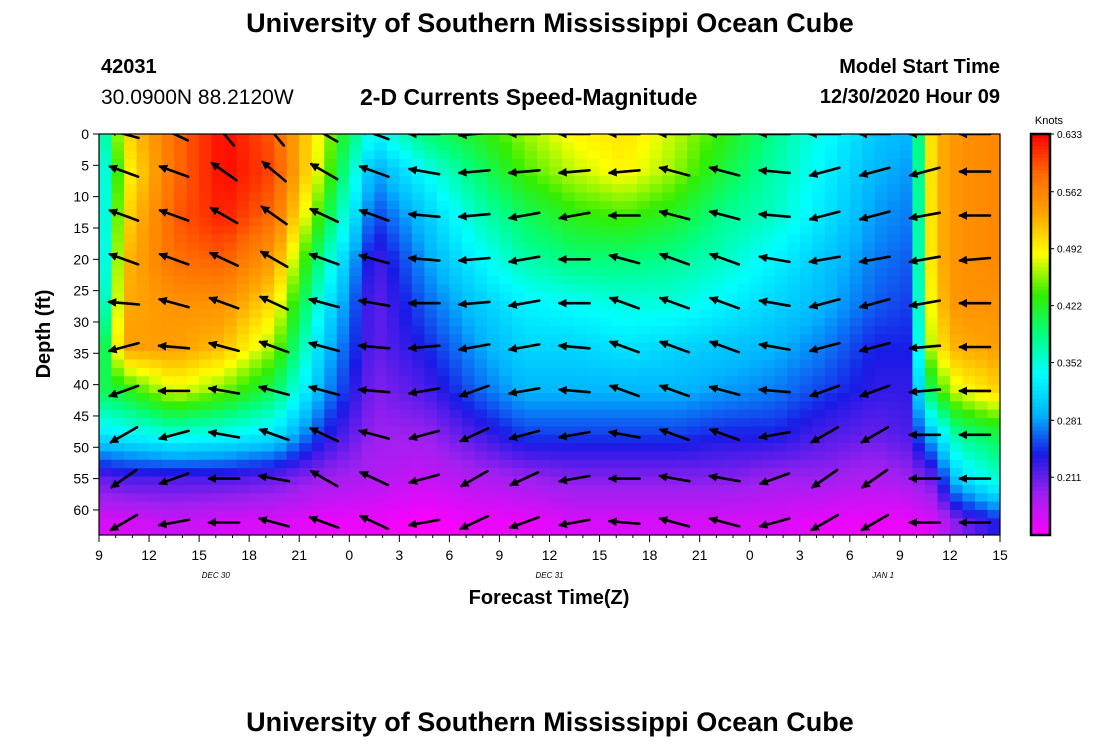 The image size is (1100, 750). What do you see at coordinates (197, 97) in the screenshot?
I see `station-coordinates: 30.0900N 88.2120W` at bounding box center [197, 97].